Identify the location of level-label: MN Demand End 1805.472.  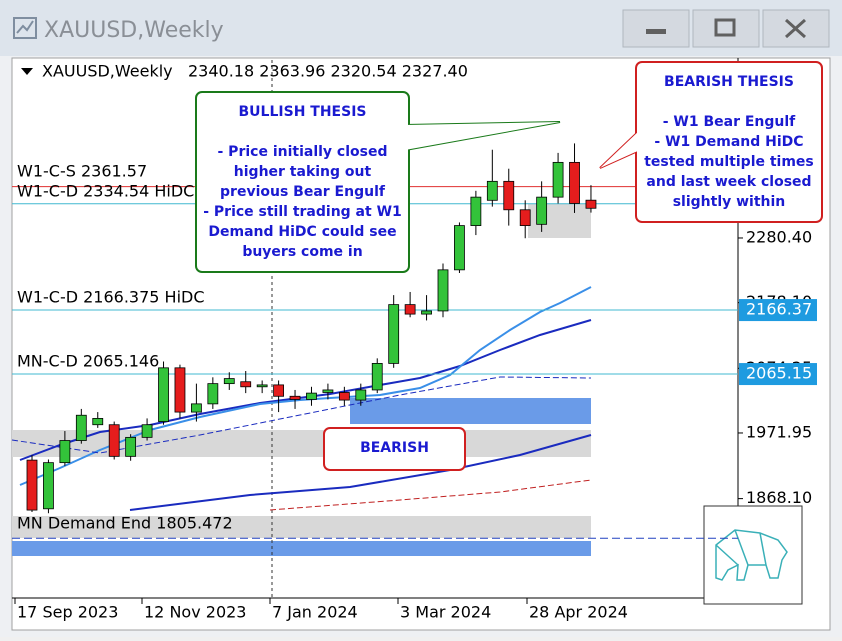
(125, 523).